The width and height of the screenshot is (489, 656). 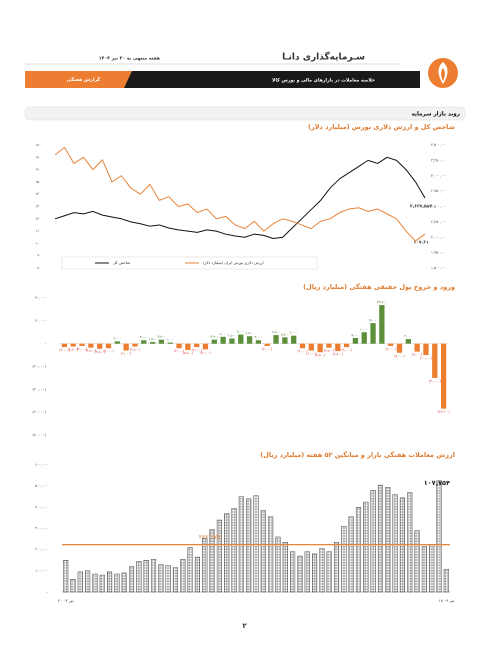 What do you see at coordinates (205, 352) in the screenshot?
I see `value-label: (۵,۰۰۰)` at bounding box center [205, 352].